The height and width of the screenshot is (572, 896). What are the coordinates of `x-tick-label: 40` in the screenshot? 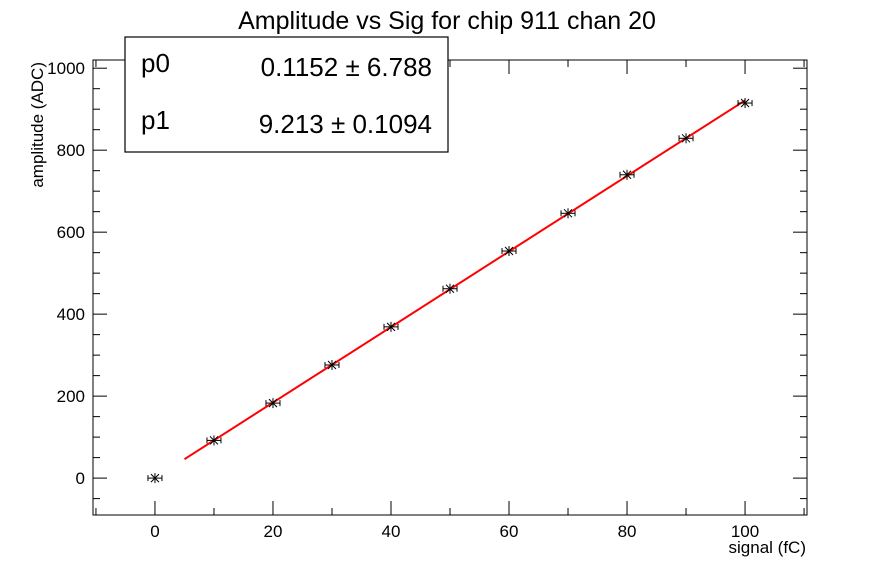 It's located at (391, 531).